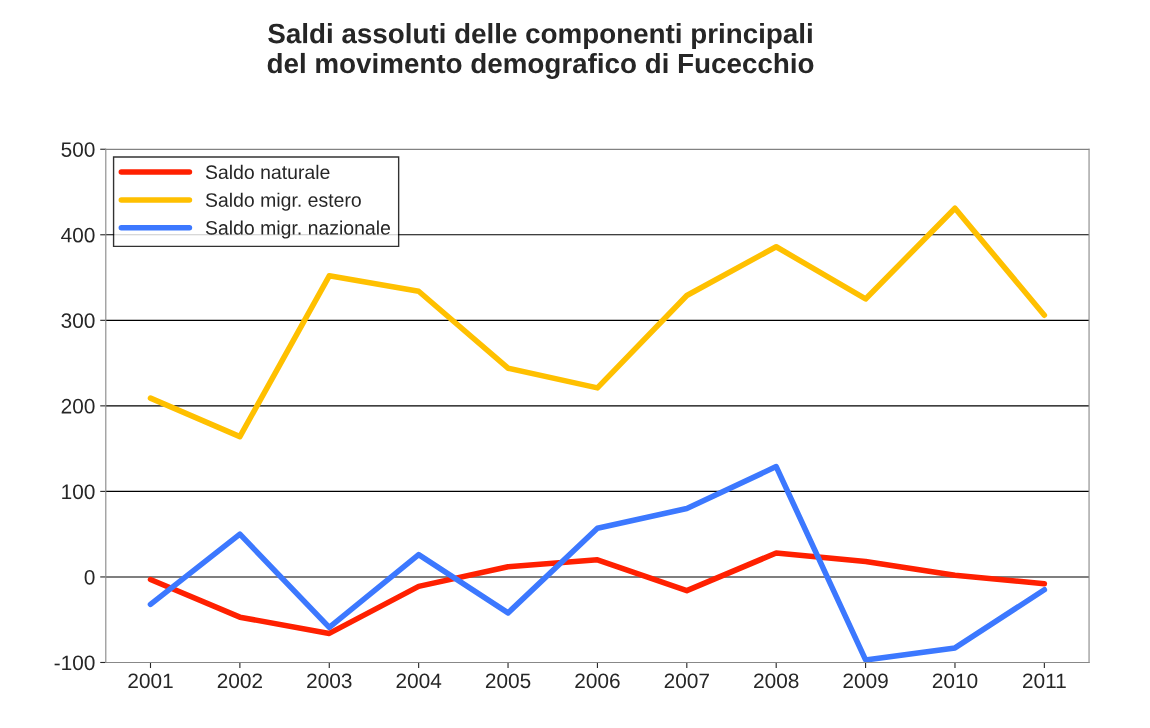 This screenshot has height=728, width=1150. What do you see at coordinates (283, 201) in the screenshot?
I see `legend-label: Saldo migr. estero` at bounding box center [283, 201].